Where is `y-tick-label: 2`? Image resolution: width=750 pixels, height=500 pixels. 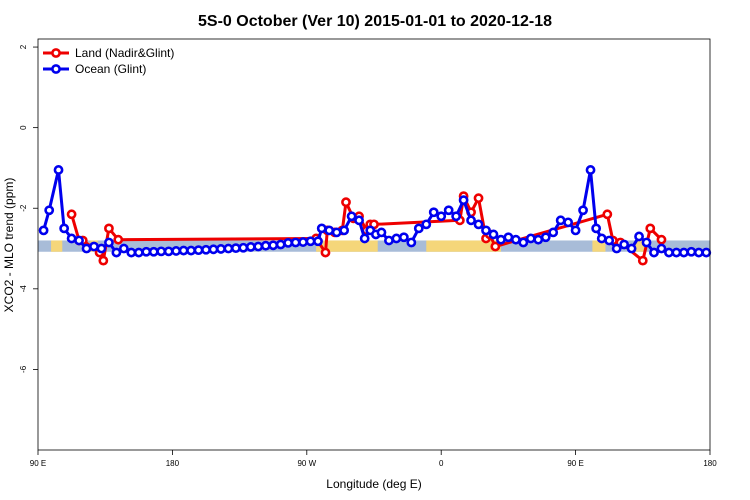 y-tick-label: 2 is located at coordinates (23, 46).